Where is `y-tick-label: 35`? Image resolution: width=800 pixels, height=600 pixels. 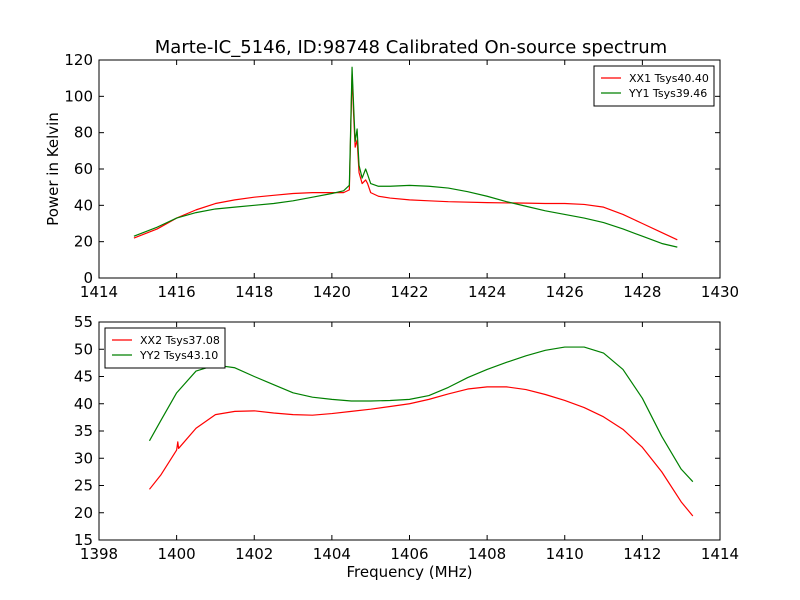
y-tick-label: 35 is located at coordinates (83, 431).